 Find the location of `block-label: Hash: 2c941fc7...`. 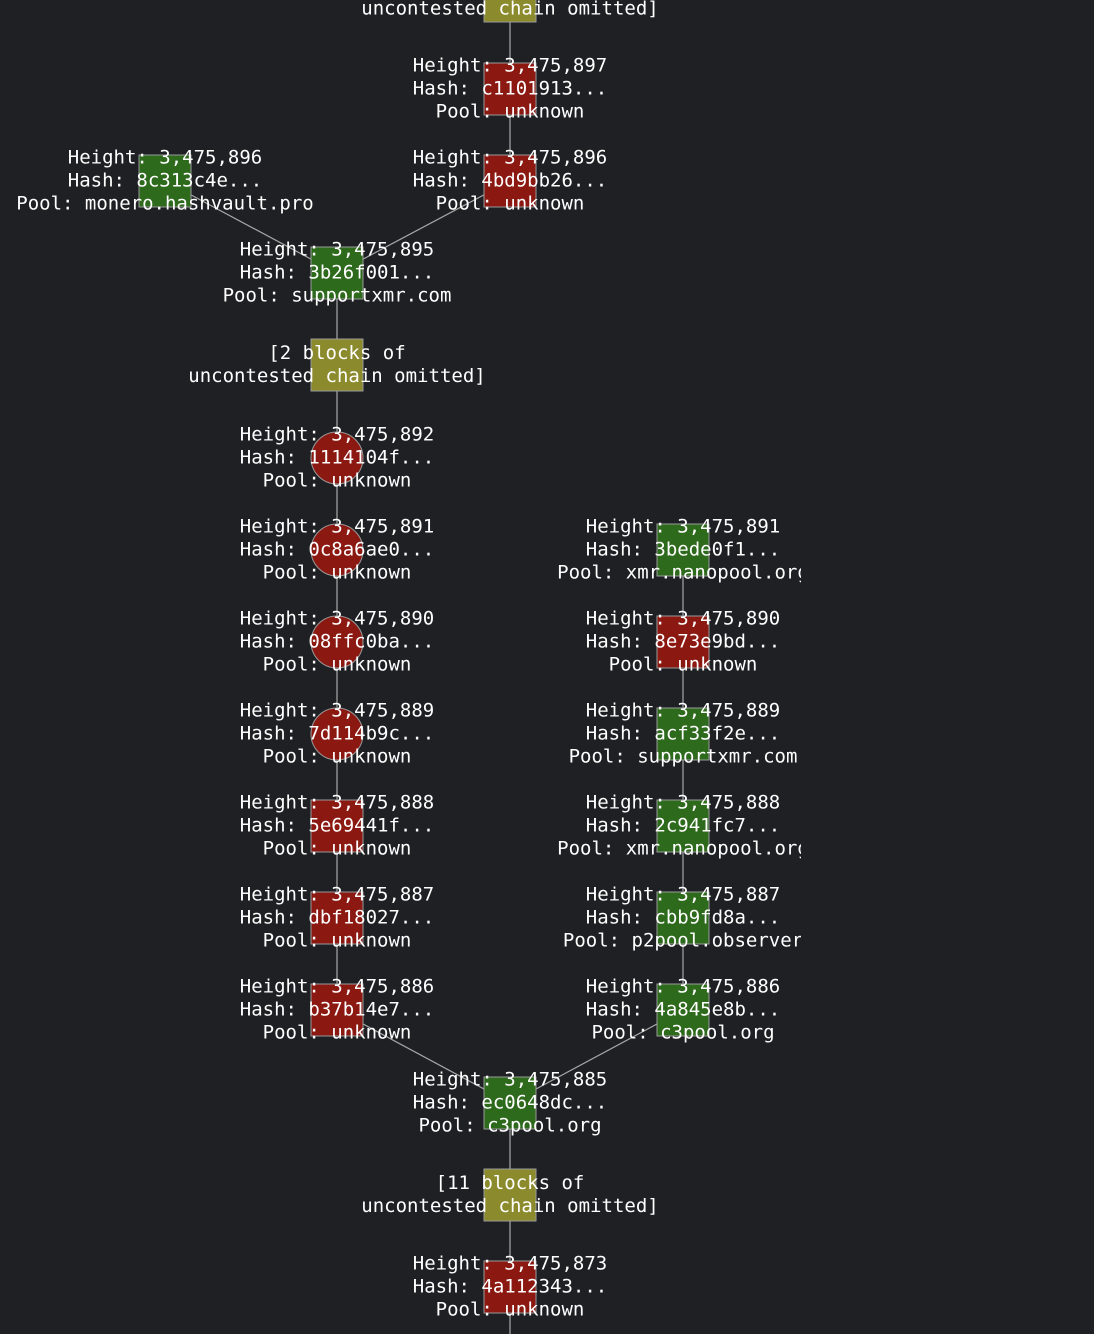

block-label: Hash: 2c941fc7... is located at coordinates (683, 826).